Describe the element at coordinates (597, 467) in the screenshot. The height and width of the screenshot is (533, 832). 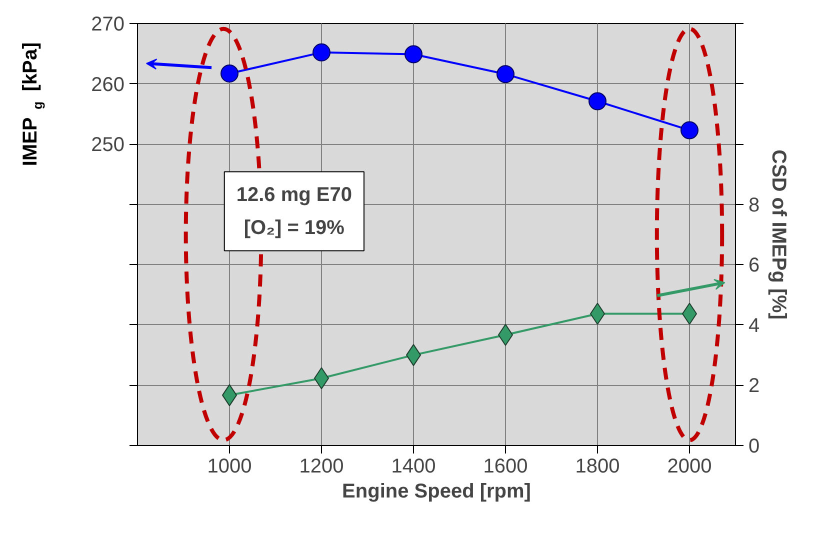
I see `x-tick-label: 1800` at that location.